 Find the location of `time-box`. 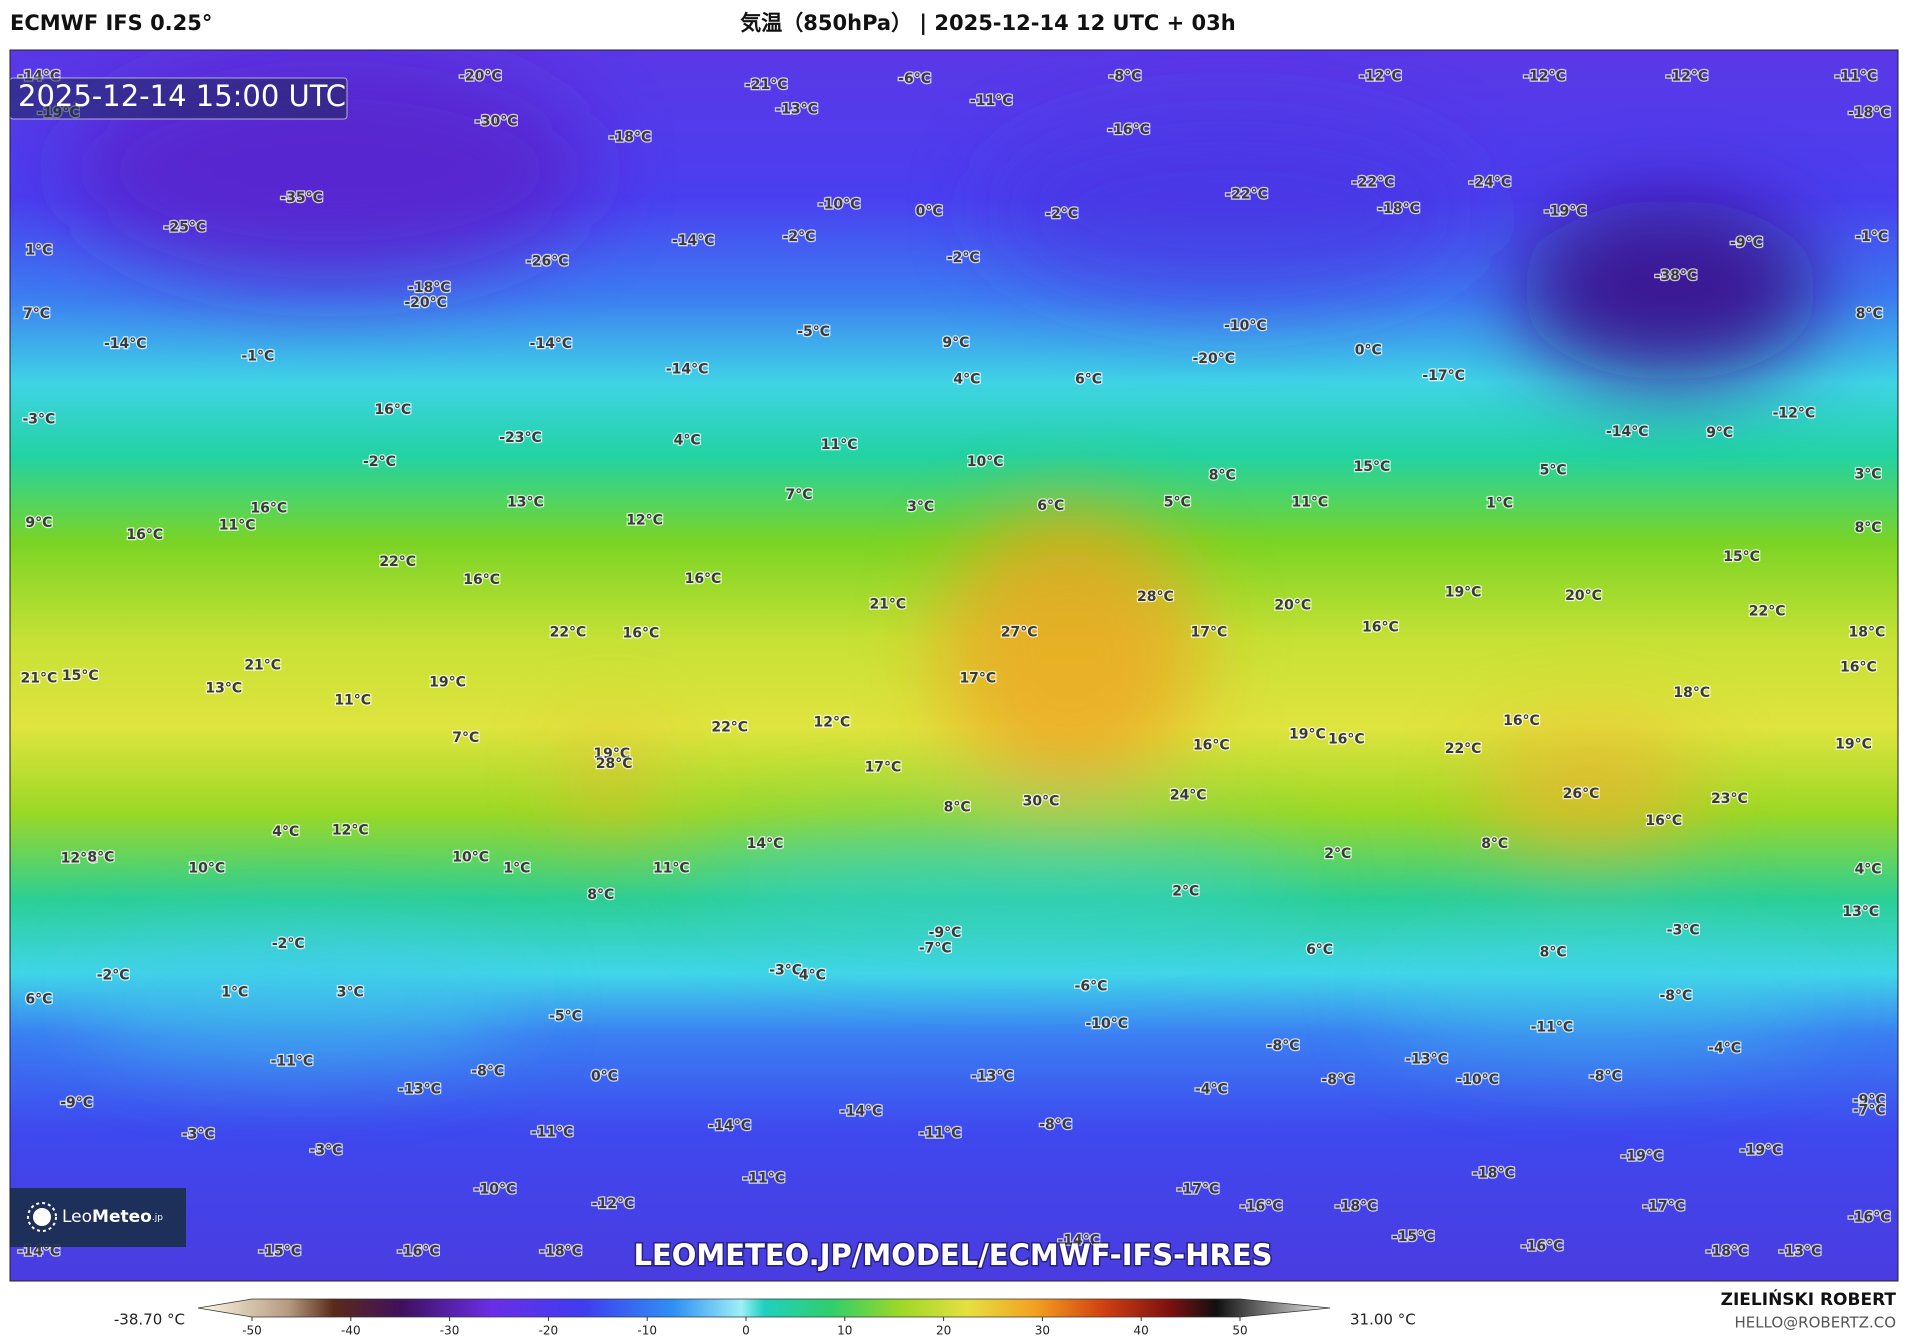

time-box is located at coordinates (179, 98).